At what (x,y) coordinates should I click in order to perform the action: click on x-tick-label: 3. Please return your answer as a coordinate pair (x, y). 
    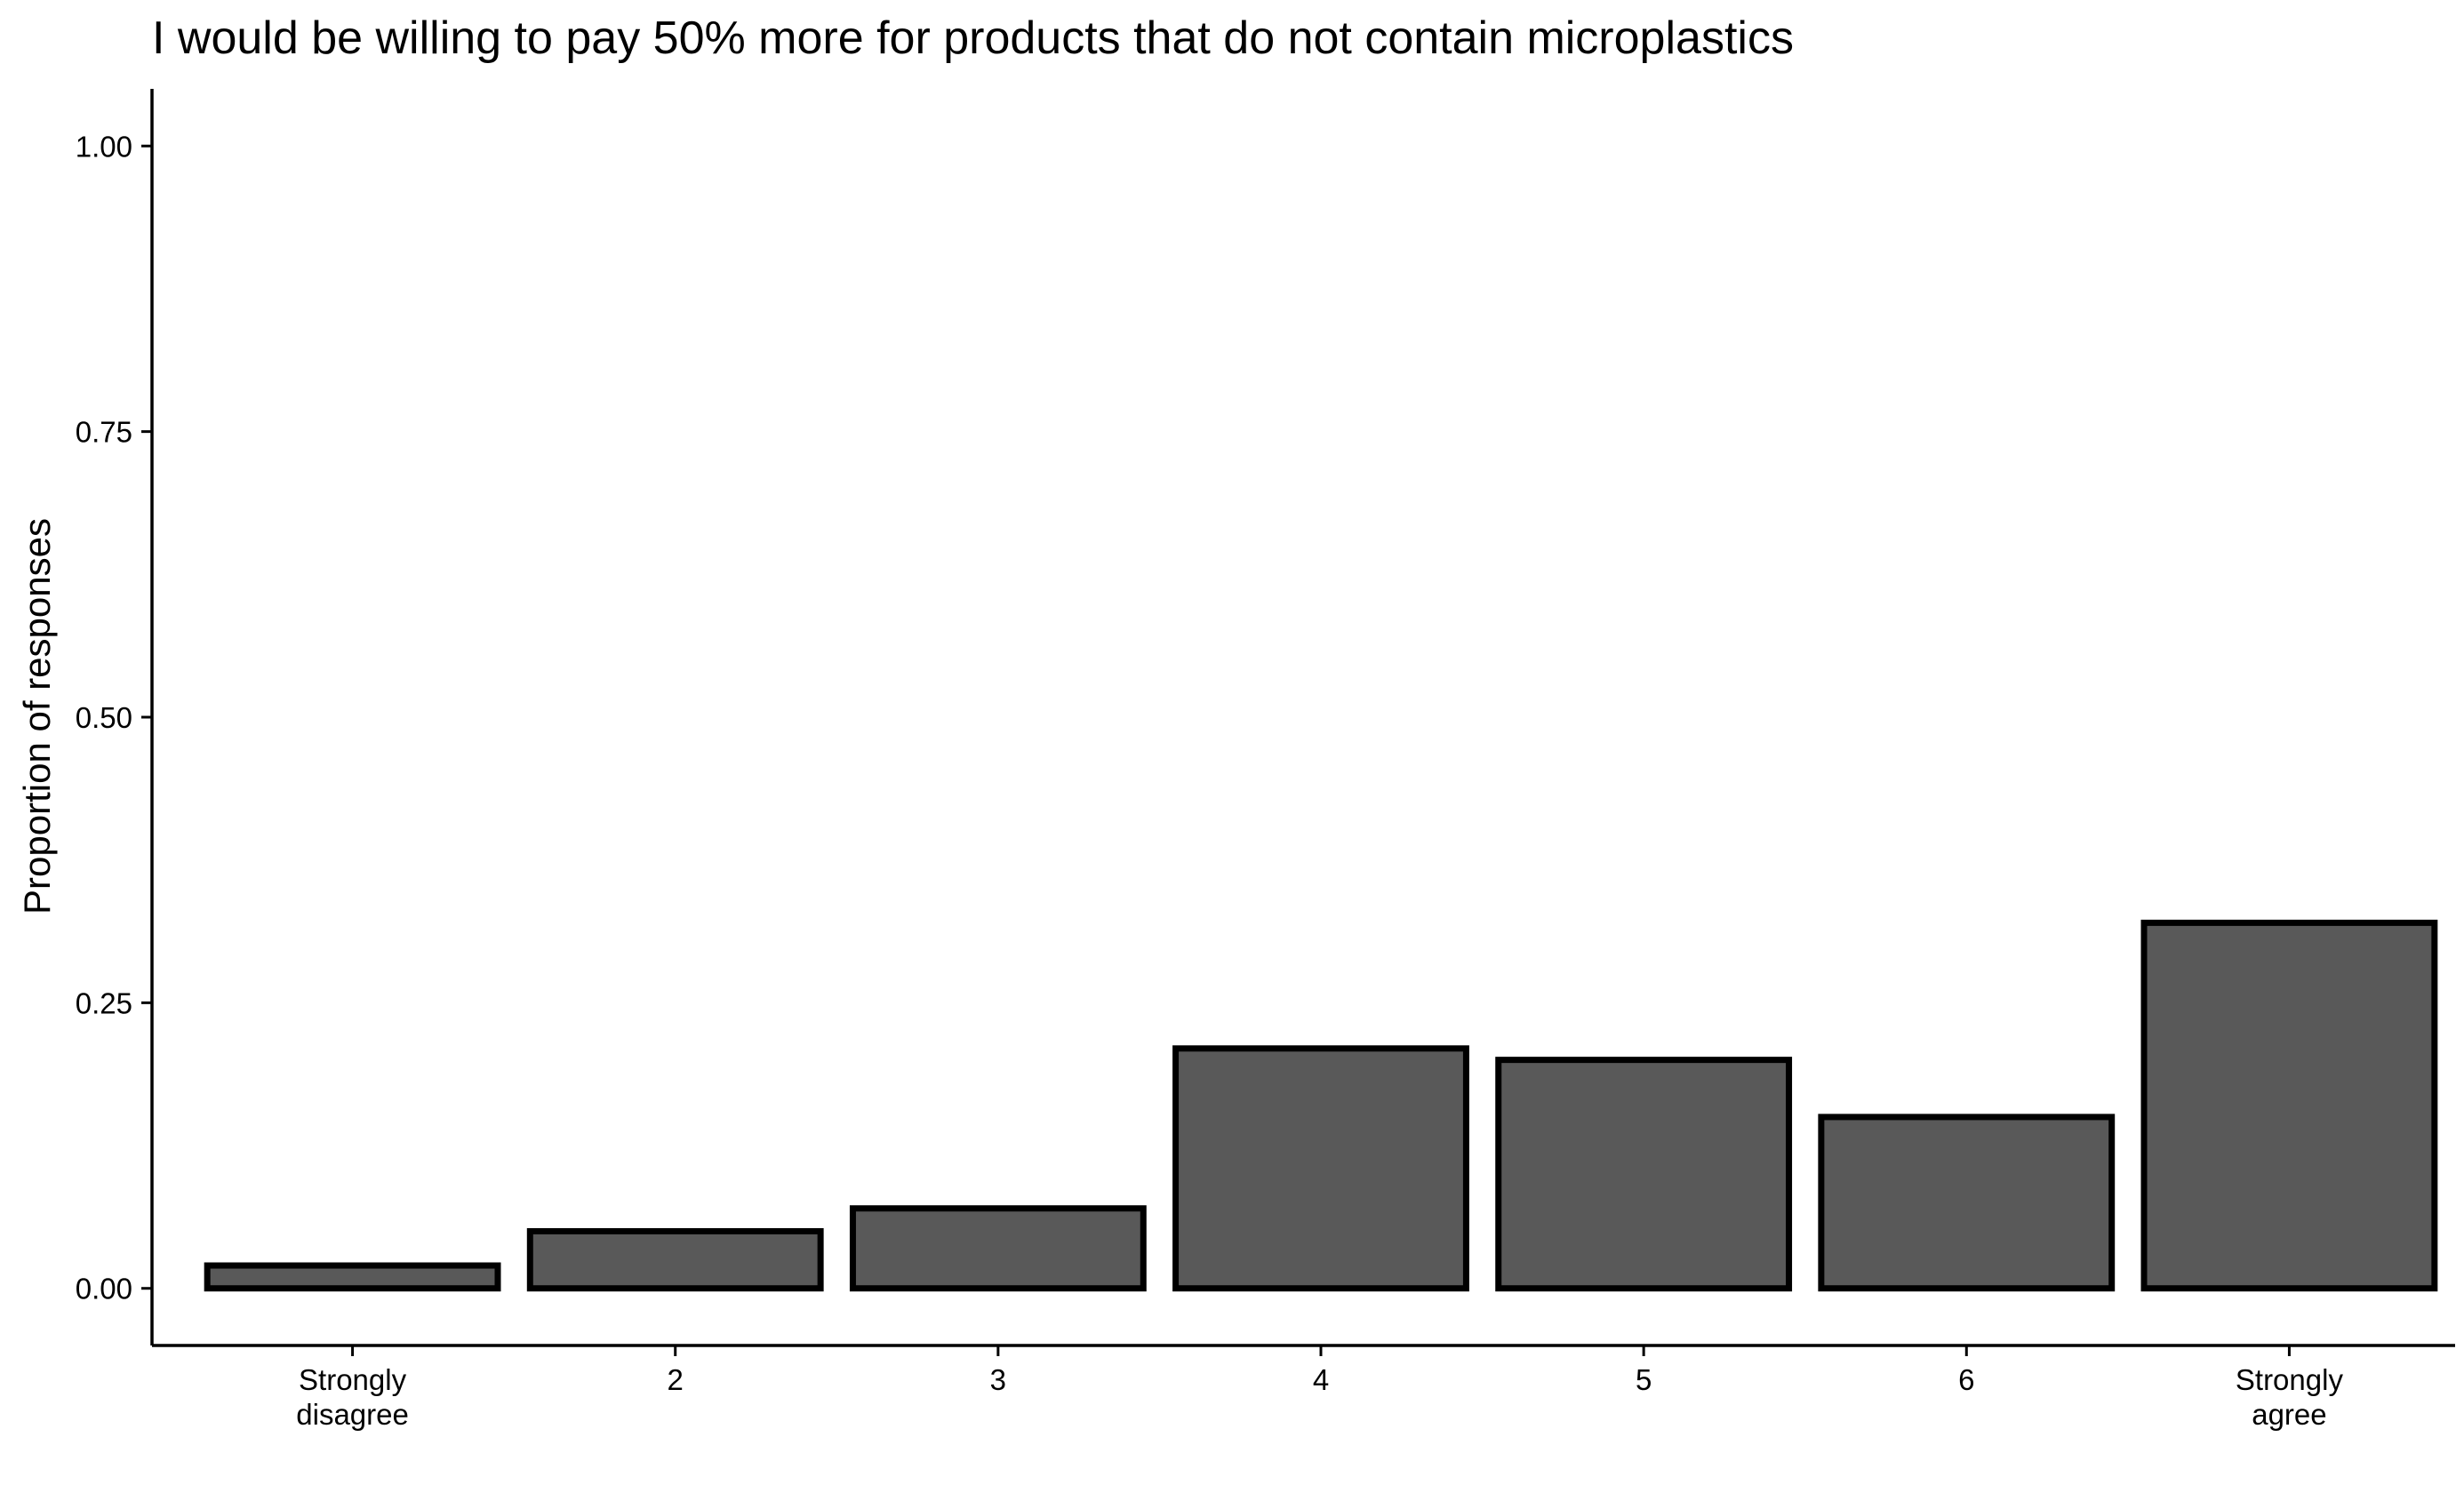
    Looking at the image, I should click on (998, 1379).